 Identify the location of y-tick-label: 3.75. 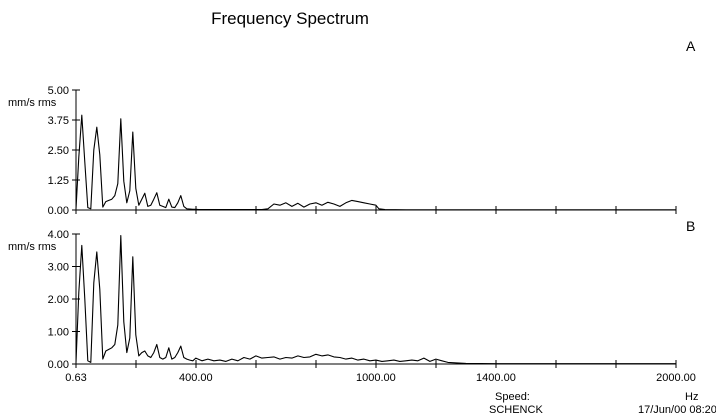
(58, 121).